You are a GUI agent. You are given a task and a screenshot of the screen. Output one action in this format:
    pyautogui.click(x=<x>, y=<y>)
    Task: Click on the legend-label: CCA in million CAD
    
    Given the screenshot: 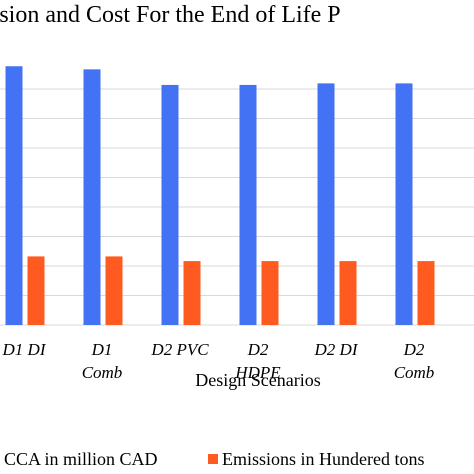 What is the action you would take?
    pyautogui.click(x=81, y=459)
    